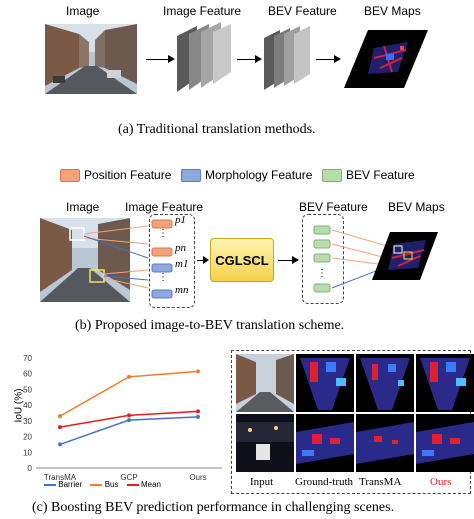 The width and height of the screenshot is (474, 519). What do you see at coordinates (27, 452) in the screenshot?
I see `y-tick-label: 10` at bounding box center [27, 452].